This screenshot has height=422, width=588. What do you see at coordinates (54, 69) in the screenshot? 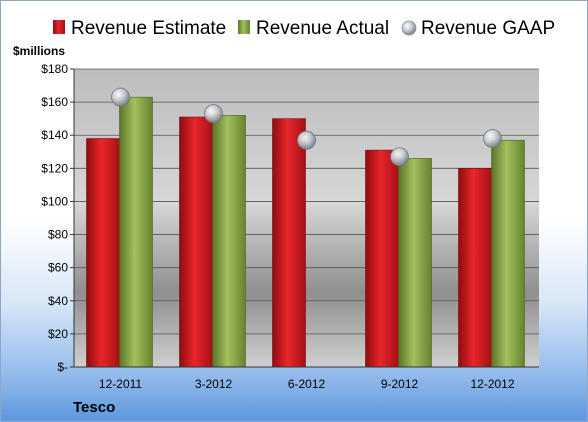
I see `y-tick-label: $180` at bounding box center [54, 69].